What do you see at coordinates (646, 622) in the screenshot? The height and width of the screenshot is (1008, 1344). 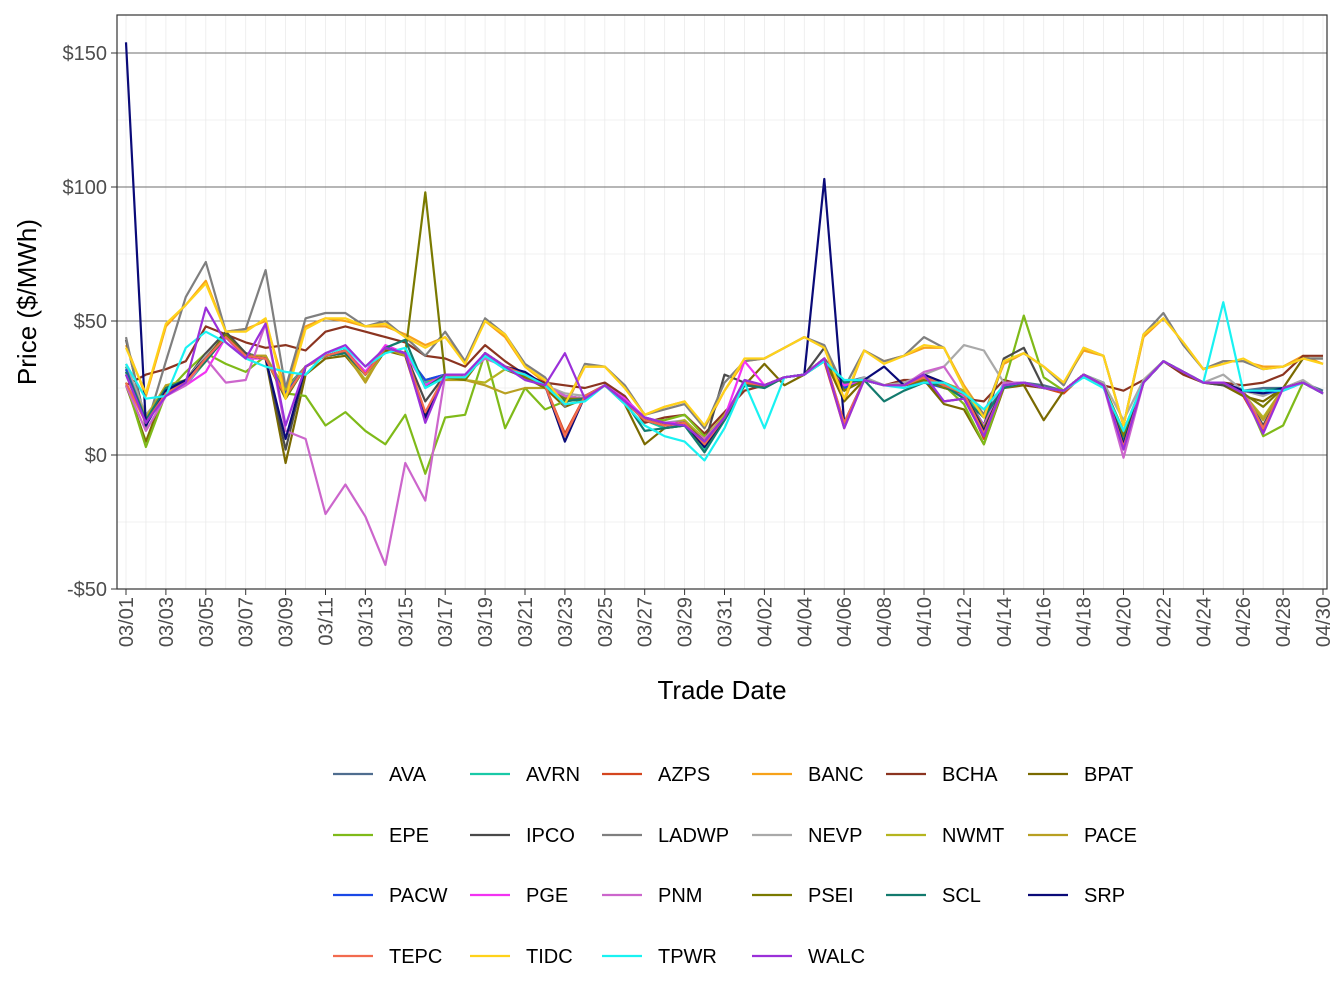 I see `x-tick-label: 03/27` at bounding box center [646, 622].